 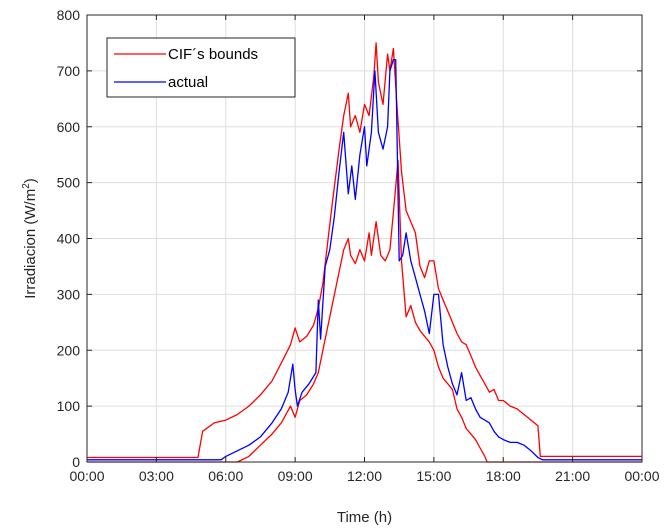 I want to click on x-tick-label: 15:00, so click(x=433, y=476).